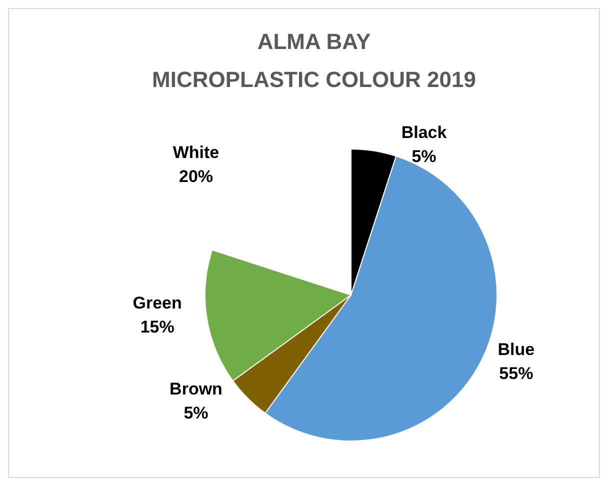  I want to click on data-label: 20%, so click(196, 176).